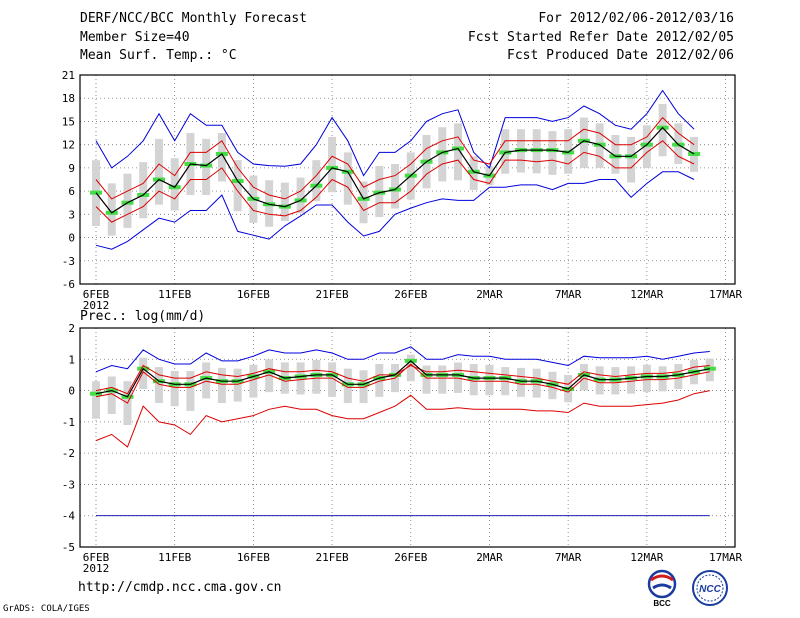  What do you see at coordinates (620, 55) in the screenshot?
I see `fcst-produced-date: Fcst Produced Date 2012/02/06` at bounding box center [620, 55].